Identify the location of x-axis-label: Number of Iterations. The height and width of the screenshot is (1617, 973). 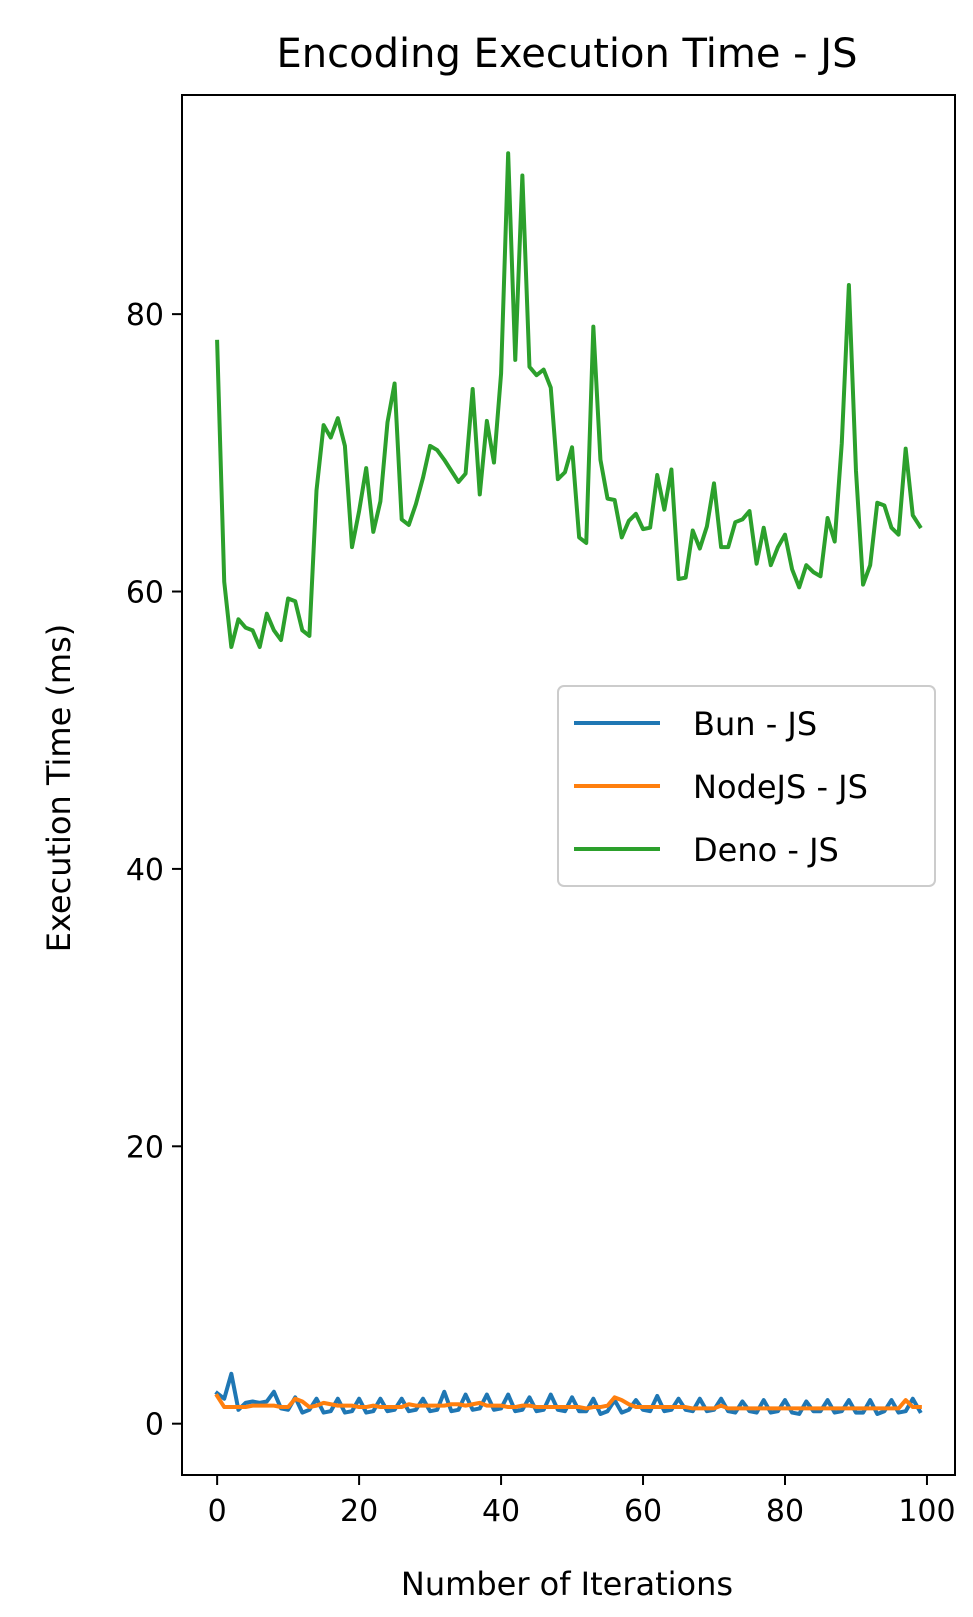
(567, 1584).